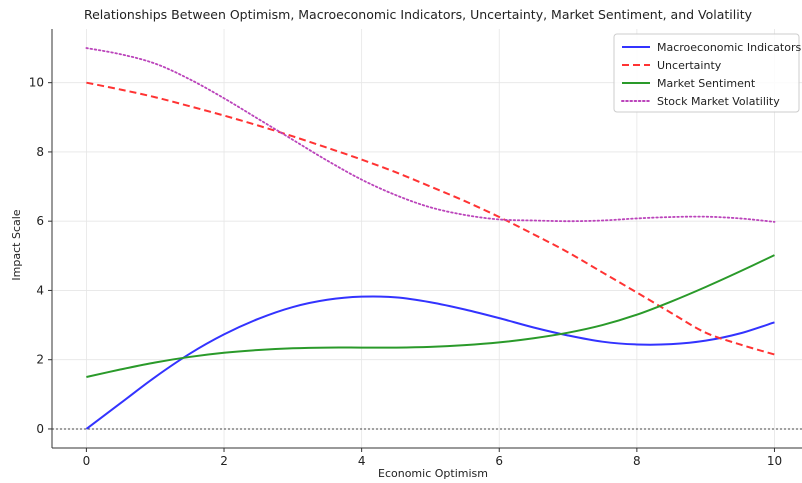 The width and height of the screenshot is (802, 483). Describe the element at coordinates (87, 461) in the screenshot. I see `x-tick-label: 0` at that location.